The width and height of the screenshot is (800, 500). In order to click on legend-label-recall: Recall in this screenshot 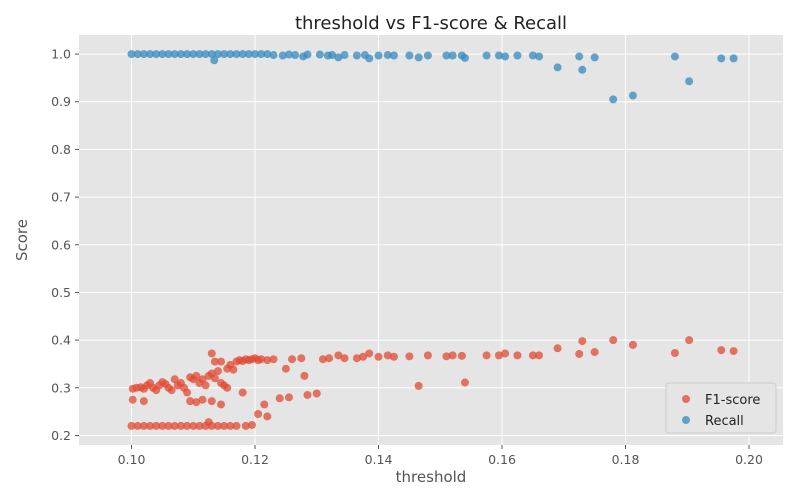, I will do `click(724, 421)`.